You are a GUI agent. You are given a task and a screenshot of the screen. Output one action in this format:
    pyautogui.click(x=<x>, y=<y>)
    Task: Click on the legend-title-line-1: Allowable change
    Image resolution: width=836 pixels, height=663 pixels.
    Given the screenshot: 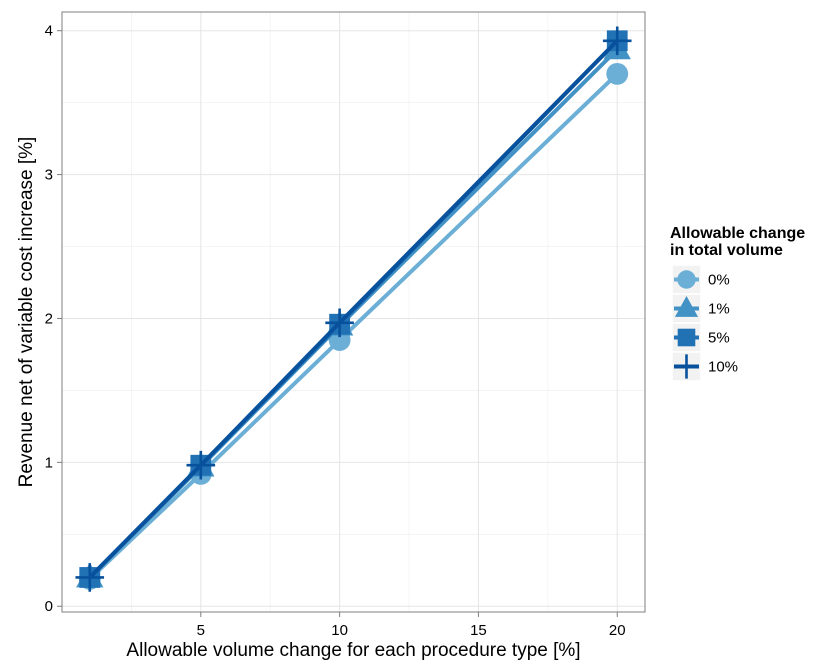 What is the action you would take?
    pyautogui.click(x=737, y=233)
    